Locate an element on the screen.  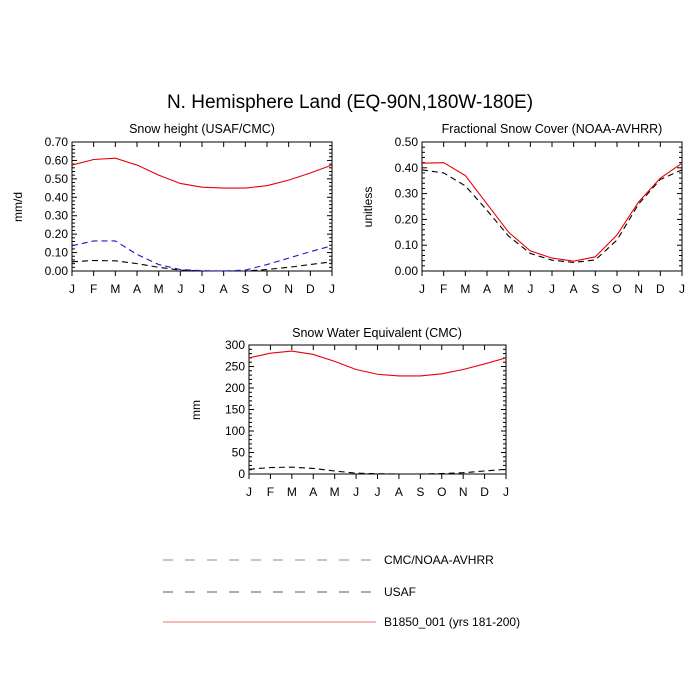
ytick-label-snow-height: 0.50 is located at coordinates (57, 179).